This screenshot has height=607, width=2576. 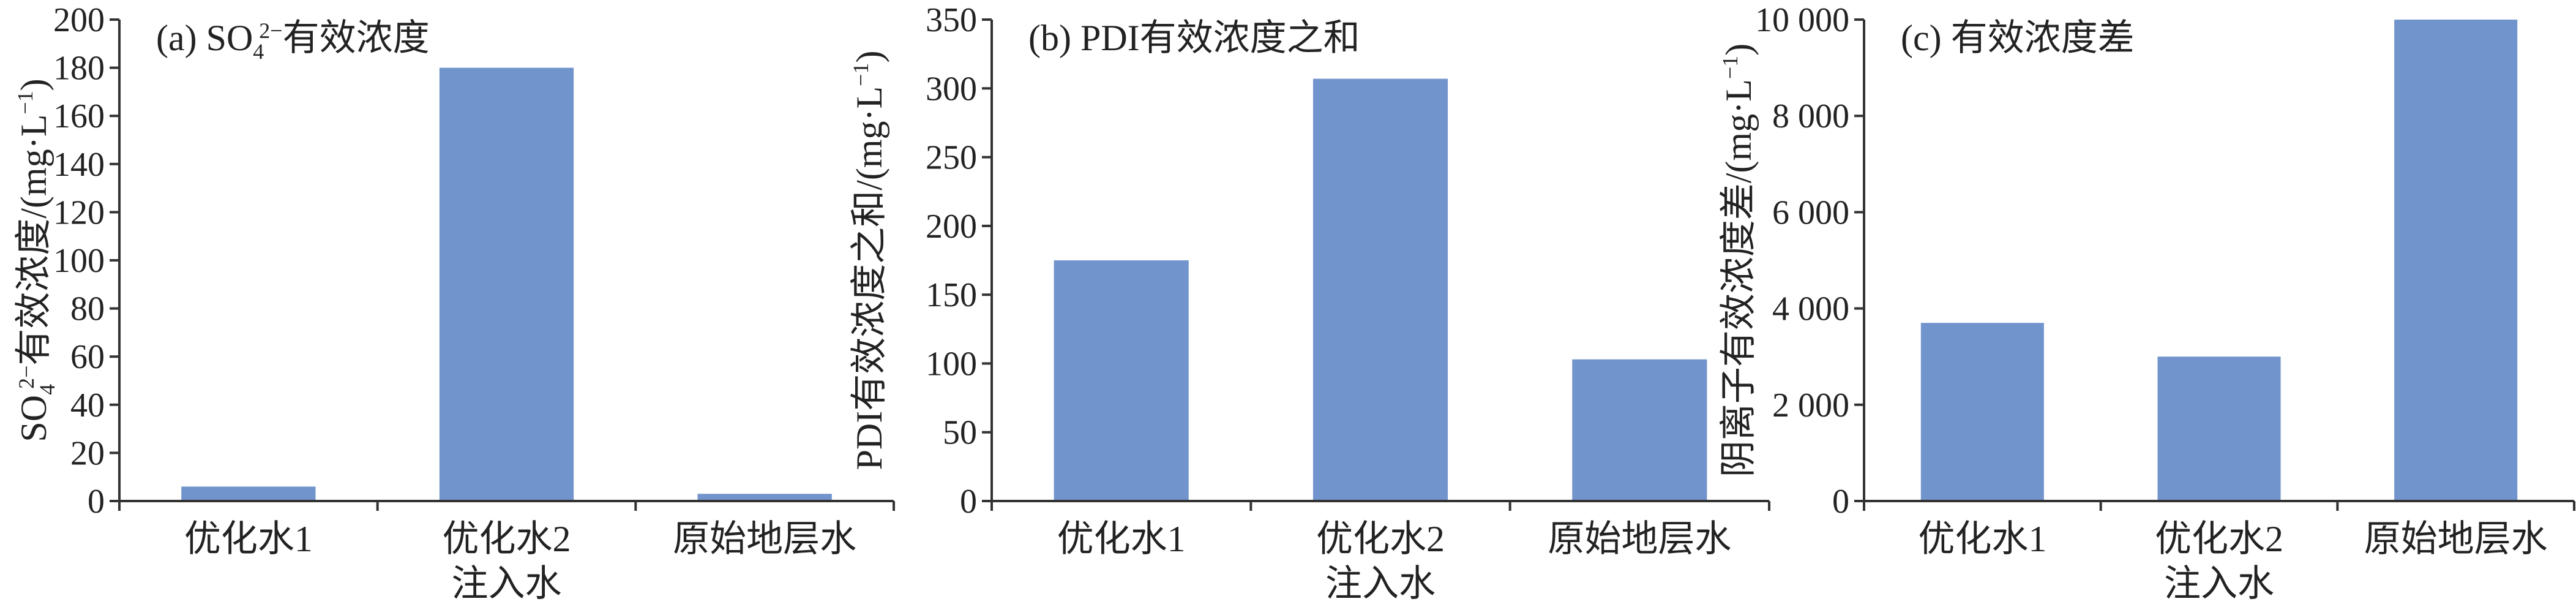 I want to click on y-tick-label: 4 000, so click(x=1811, y=309).